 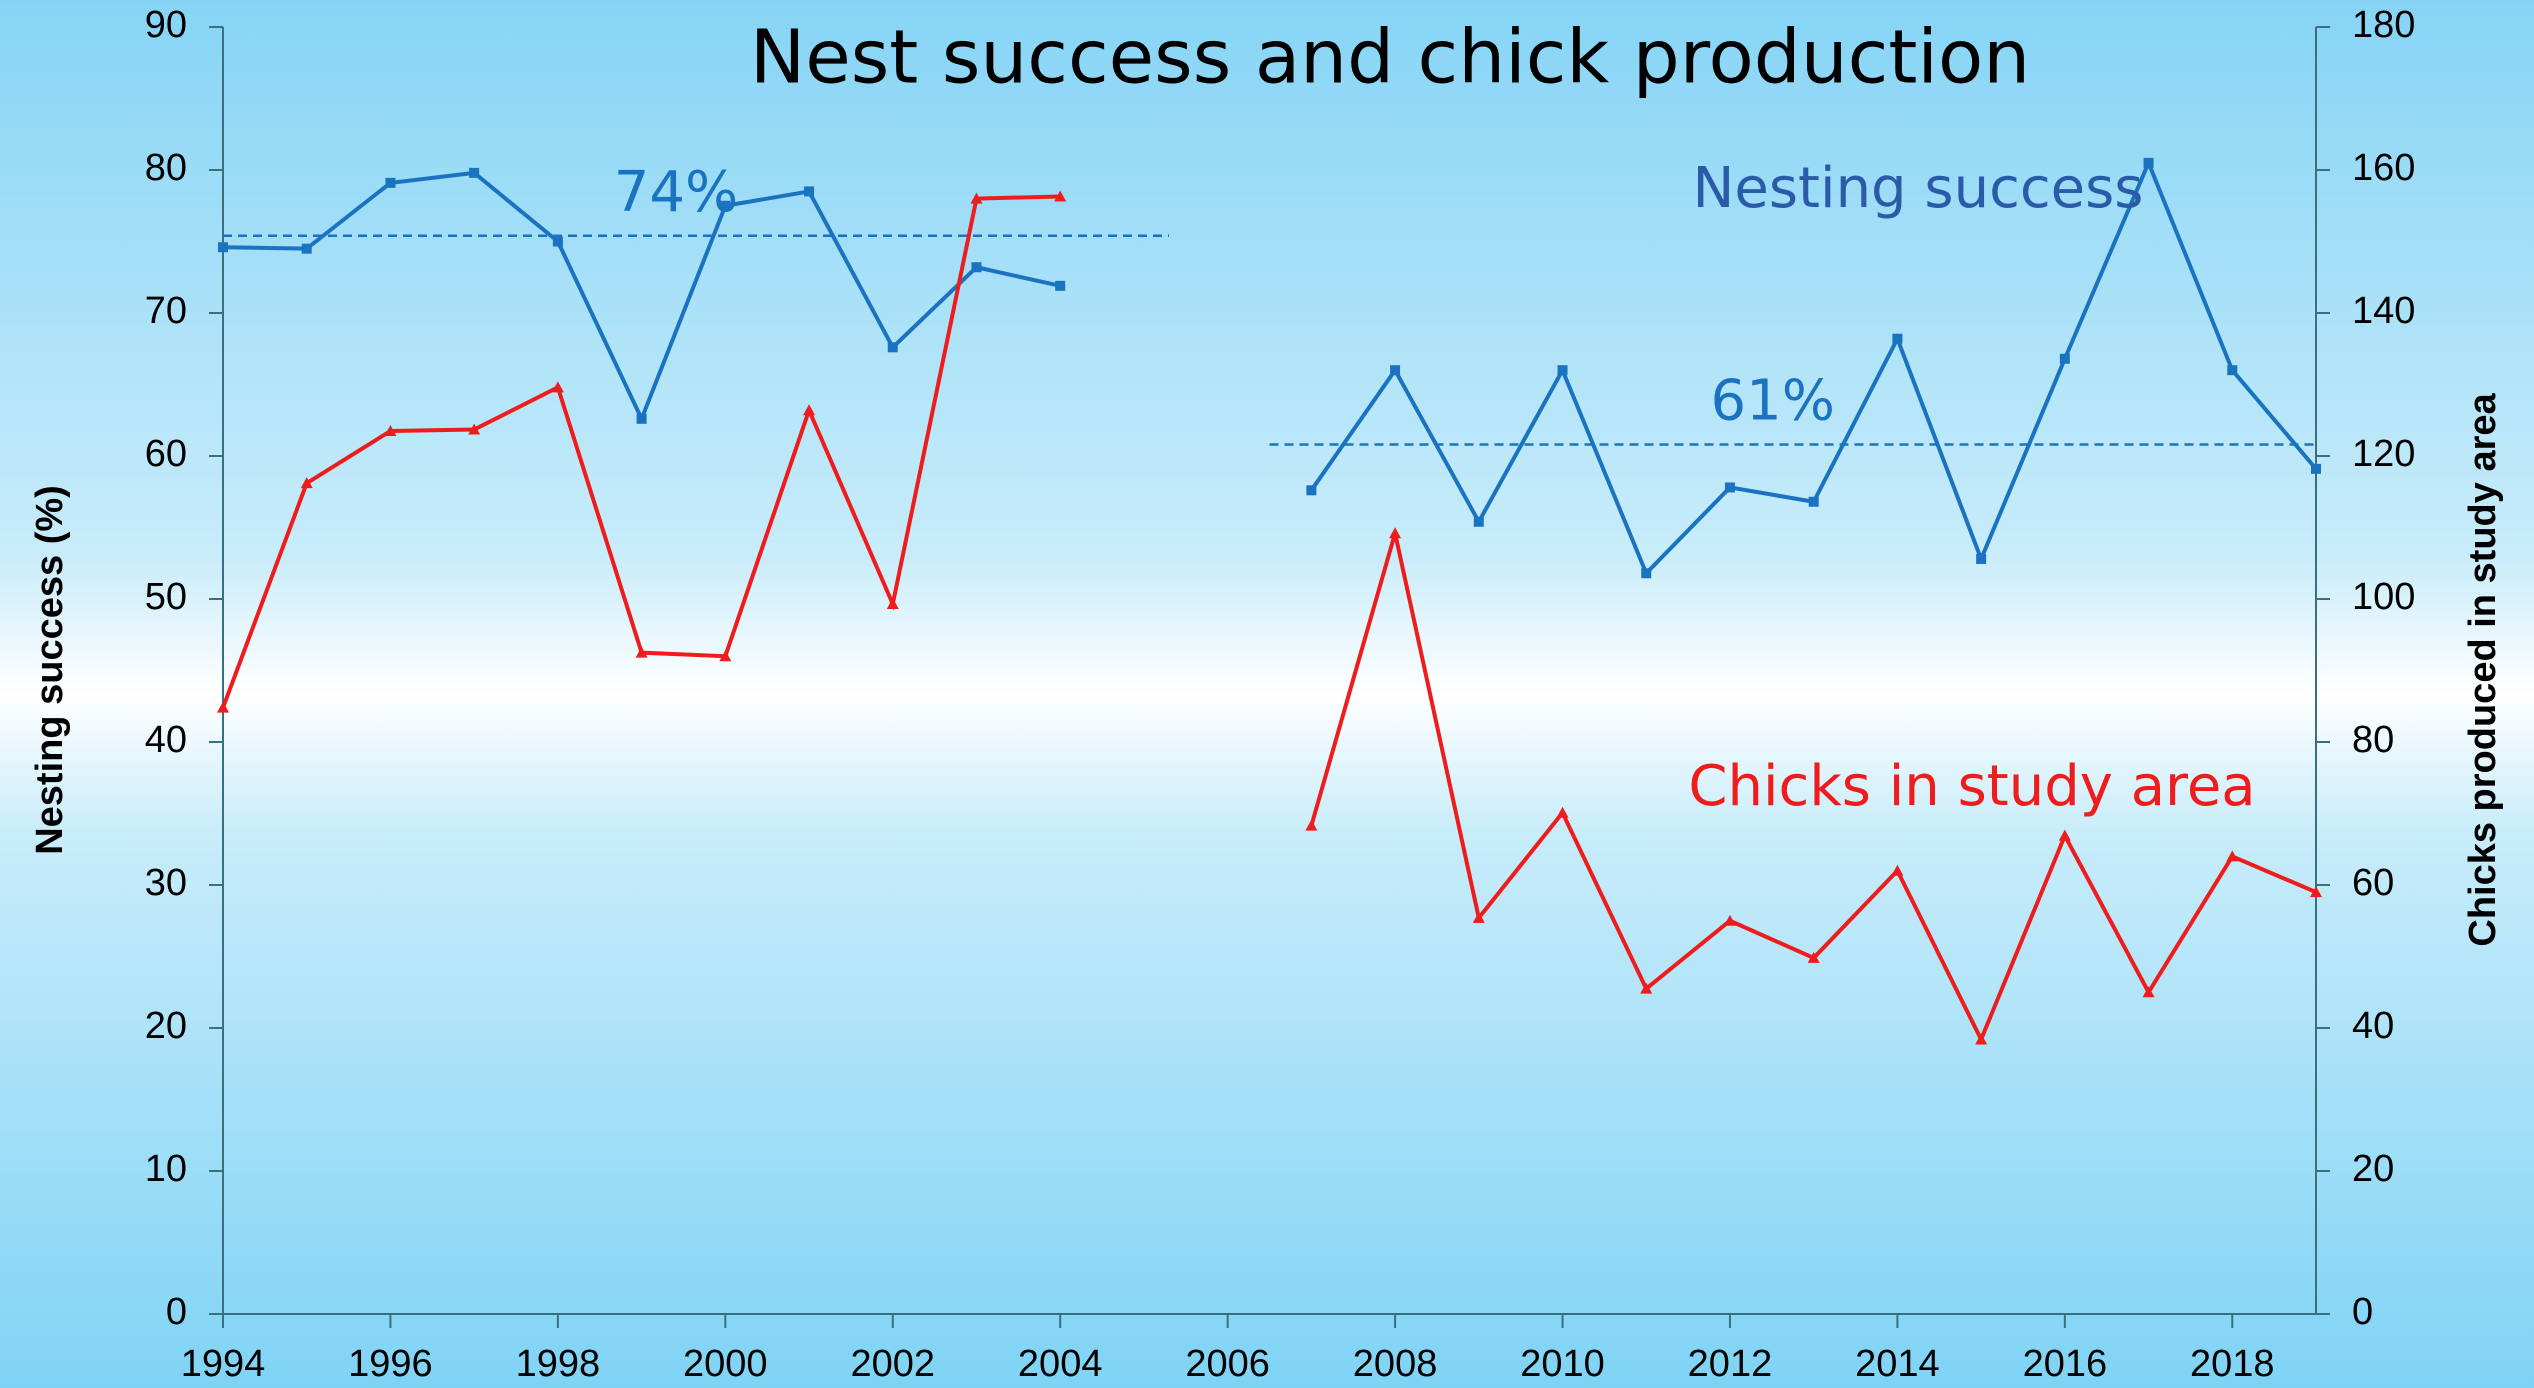 What do you see at coordinates (2065, 1364) in the screenshot?
I see `x-tick-label: 2016` at bounding box center [2065, 1364].